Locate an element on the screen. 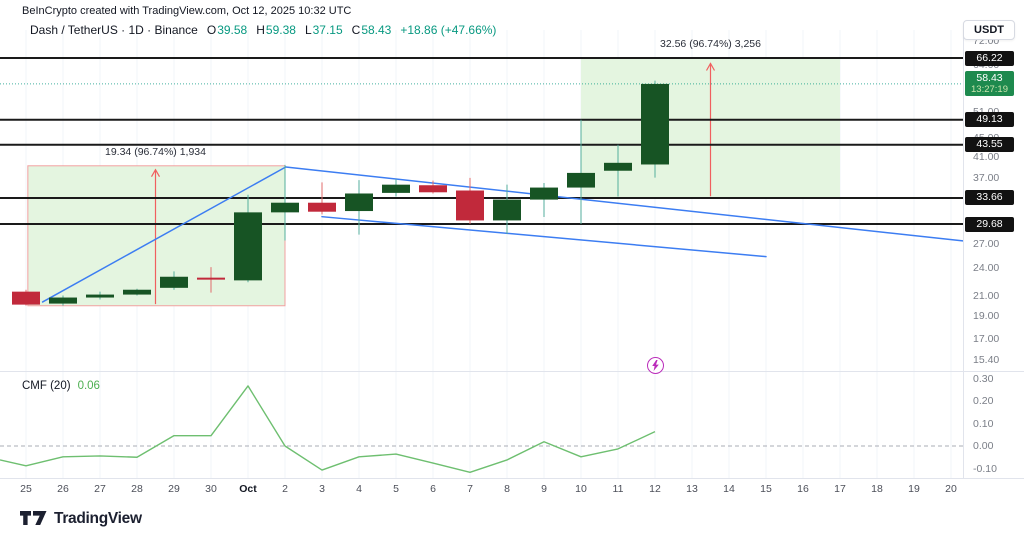 The image size is (1024, 537). time-tick-label: 29 is located at coordinates (174, 489).